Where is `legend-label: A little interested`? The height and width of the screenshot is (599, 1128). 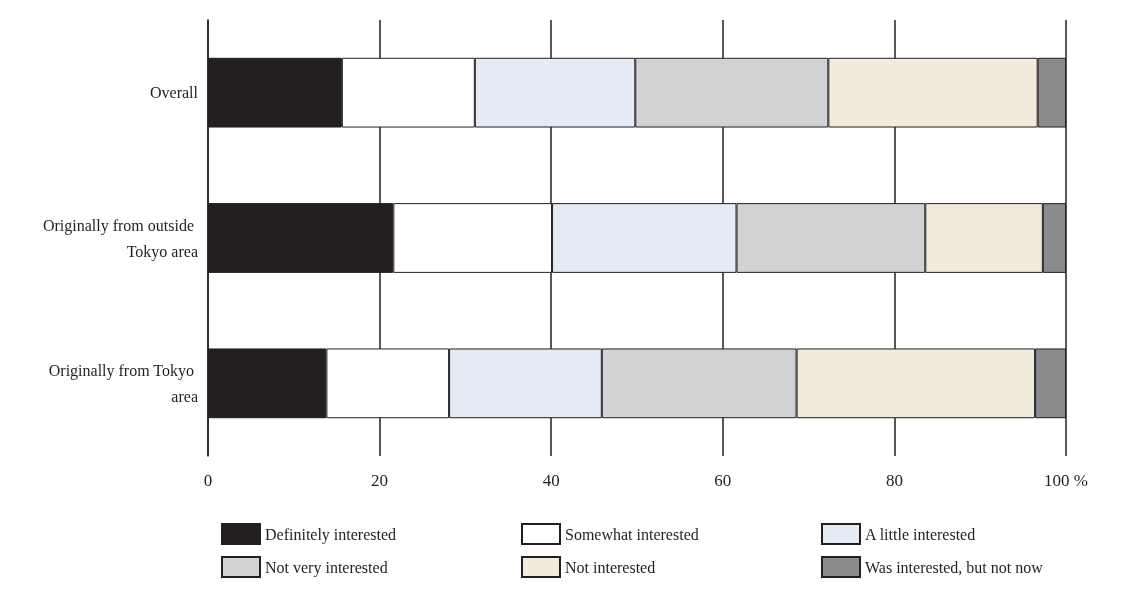
legend-label: A little interested is located at coordinates (920, 534).